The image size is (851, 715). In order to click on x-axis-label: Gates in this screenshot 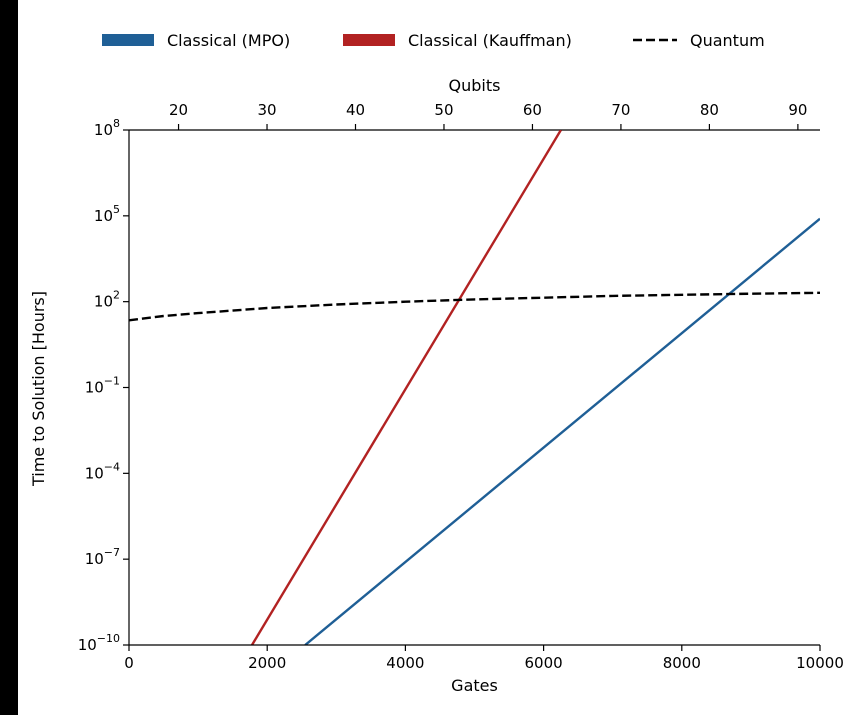, I will do `click(474, 685)`.